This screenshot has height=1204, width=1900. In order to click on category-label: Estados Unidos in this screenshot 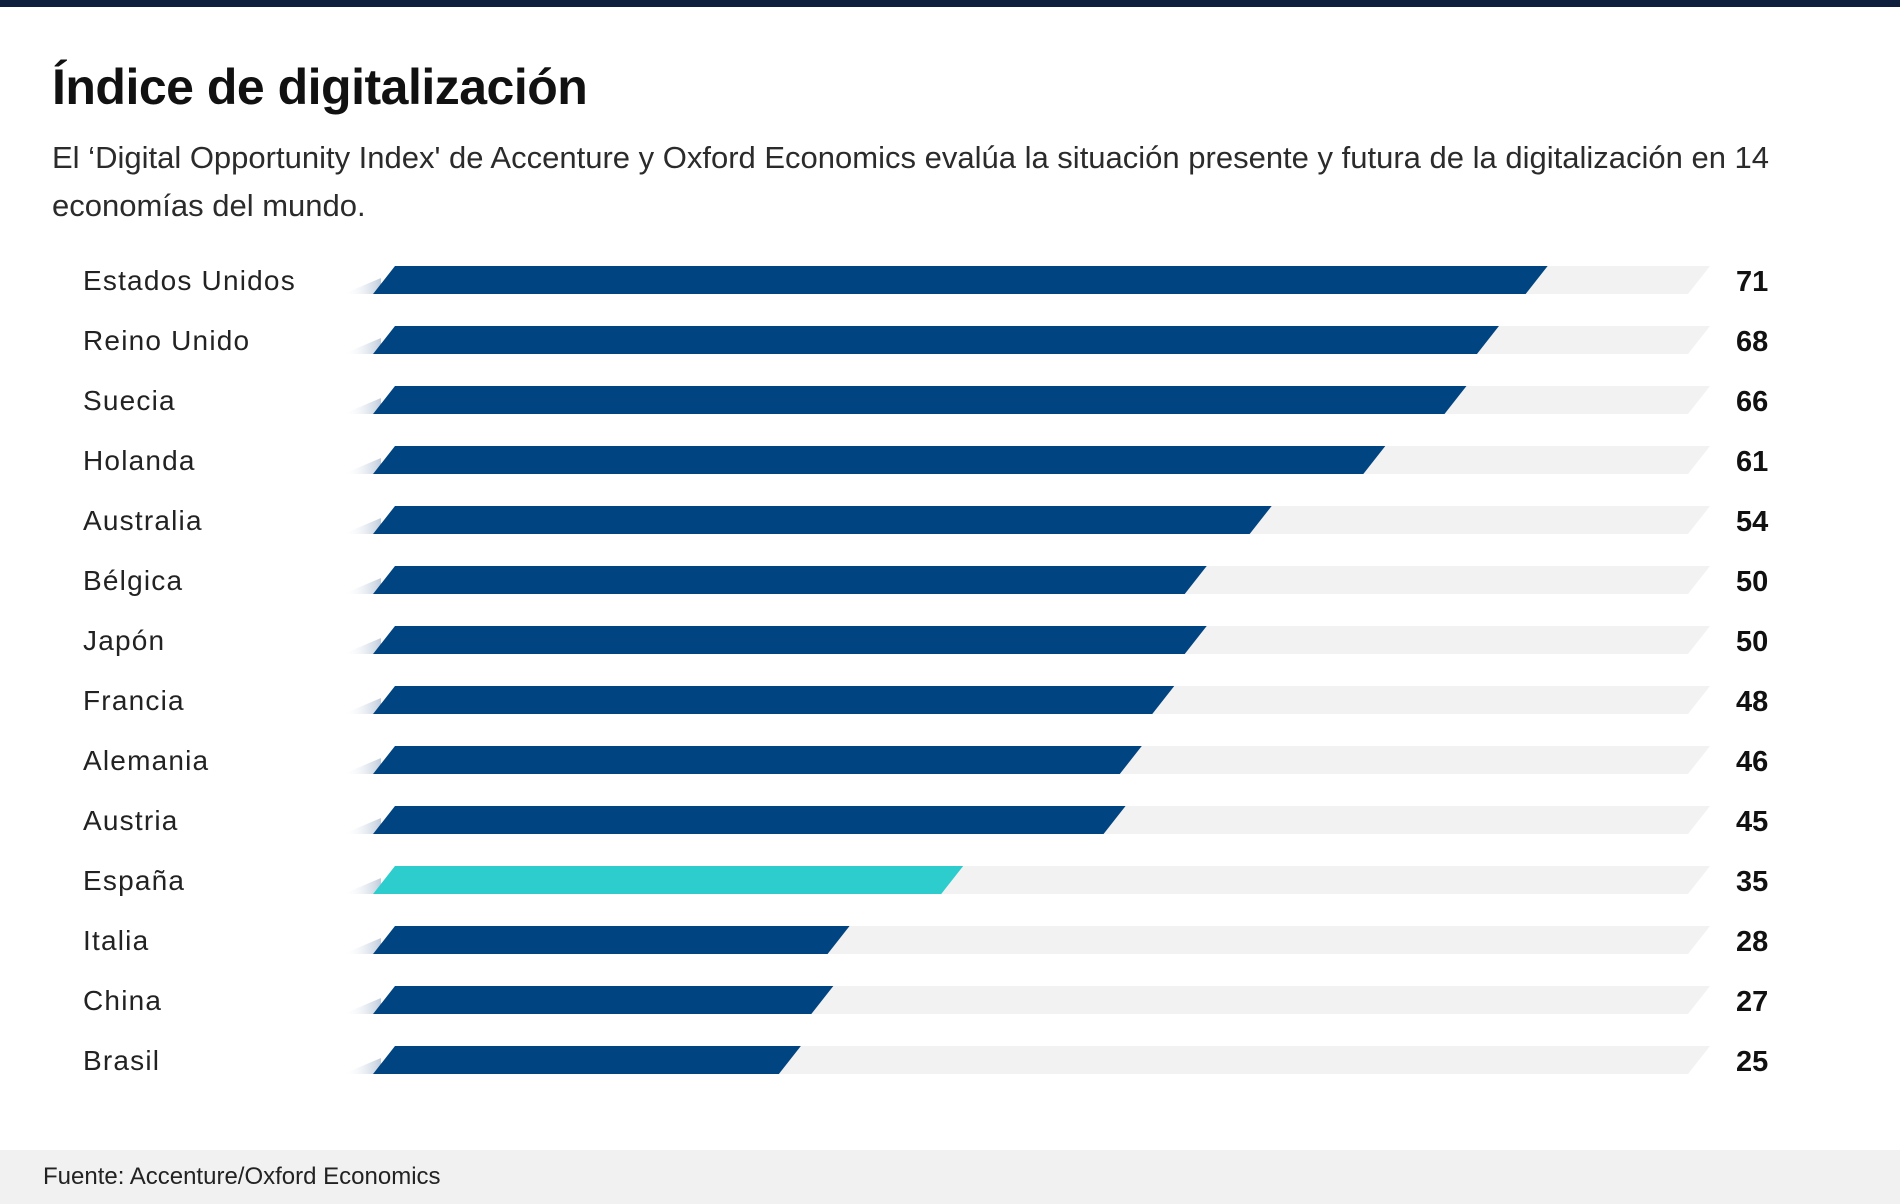, I will do `click(189, 280)`.